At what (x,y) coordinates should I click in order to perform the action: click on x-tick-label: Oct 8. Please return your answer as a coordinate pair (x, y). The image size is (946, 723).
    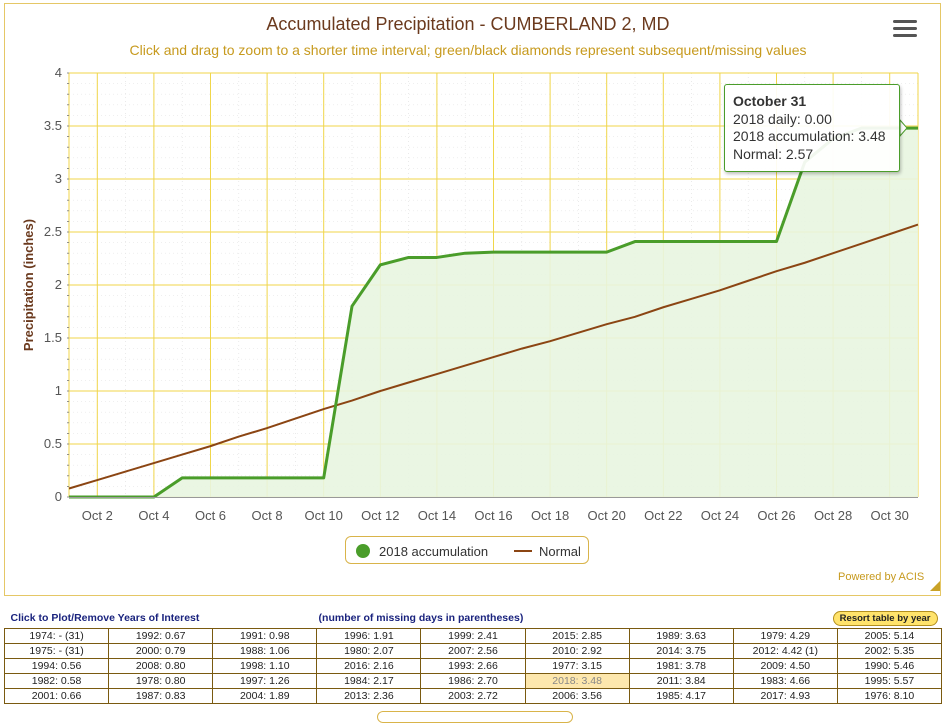
    Looking at the image, I should click on (267, 515).